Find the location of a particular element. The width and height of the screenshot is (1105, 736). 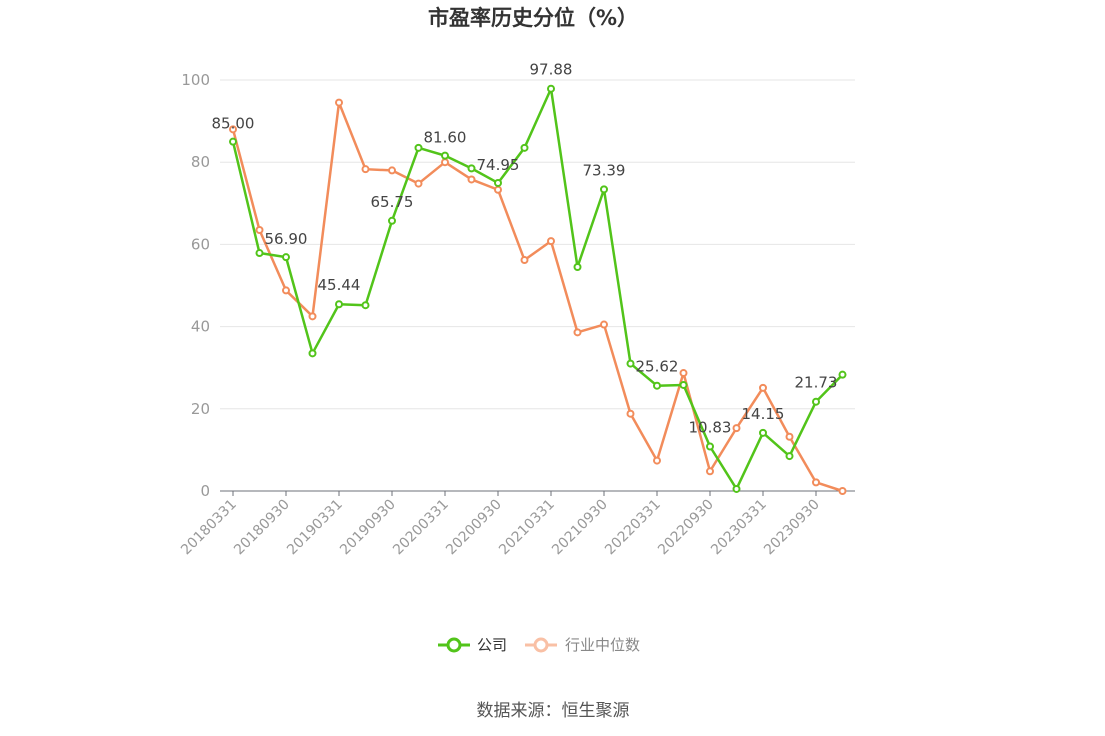

data-label-0: 85.00 is located at coordinates (233, 124).